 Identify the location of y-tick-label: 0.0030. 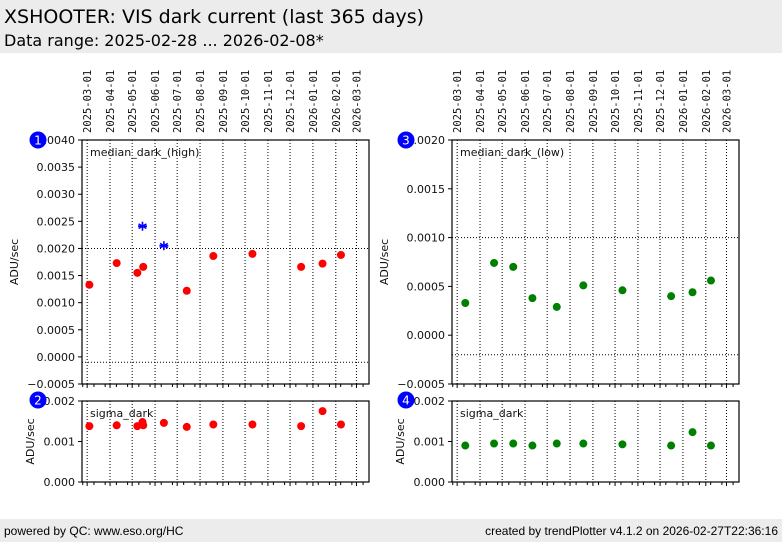
(56, 194).